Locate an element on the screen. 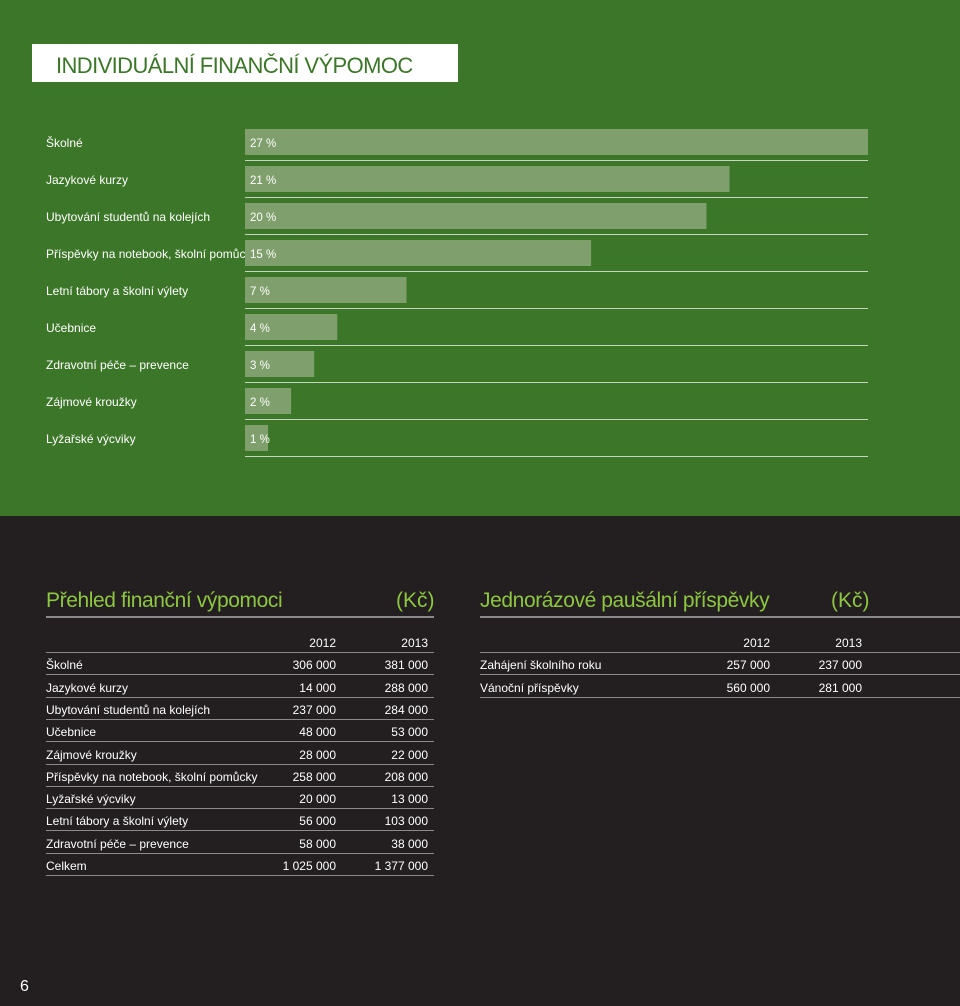 This screenshot has width=960, height=1006. row-label: Zdravotní péče – prevence is located at coordinates (117, 843).